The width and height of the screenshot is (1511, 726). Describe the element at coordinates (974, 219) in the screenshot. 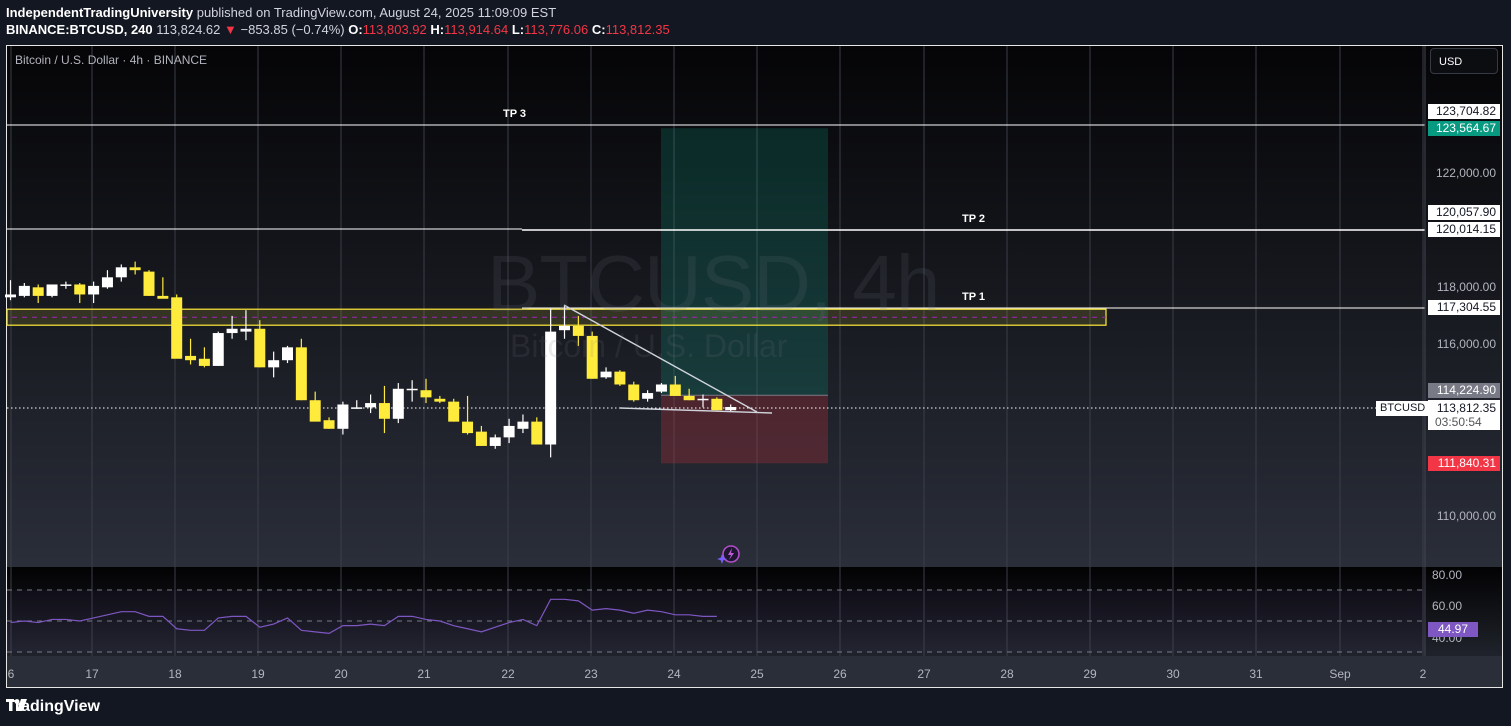

I see `tp2-label: TP 2` at that location.